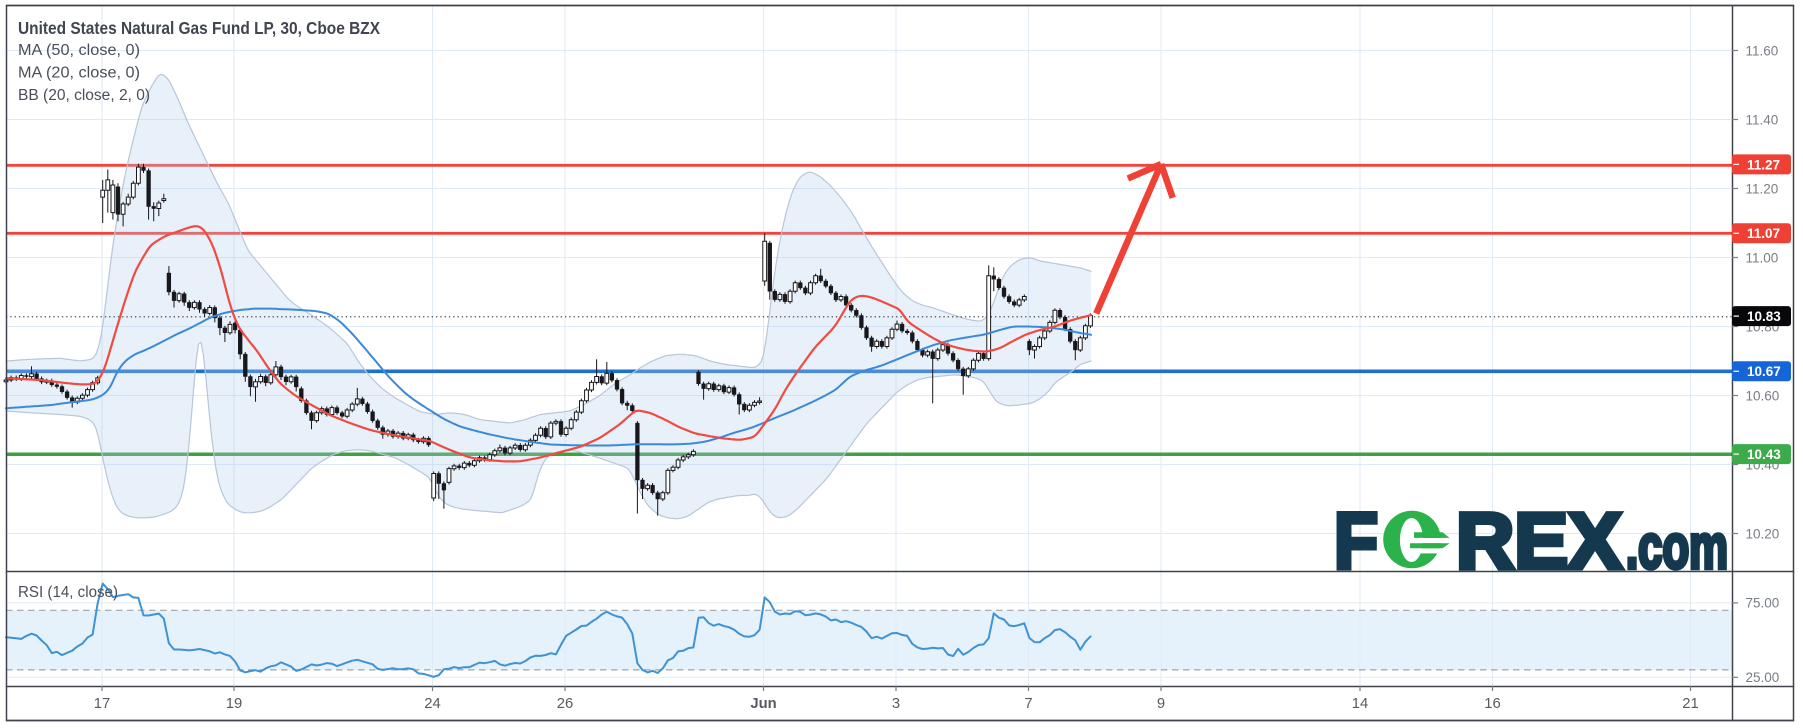 This screenshot has width=1803, height=728. I want to click on svg-text: 17, so click(102, 704).